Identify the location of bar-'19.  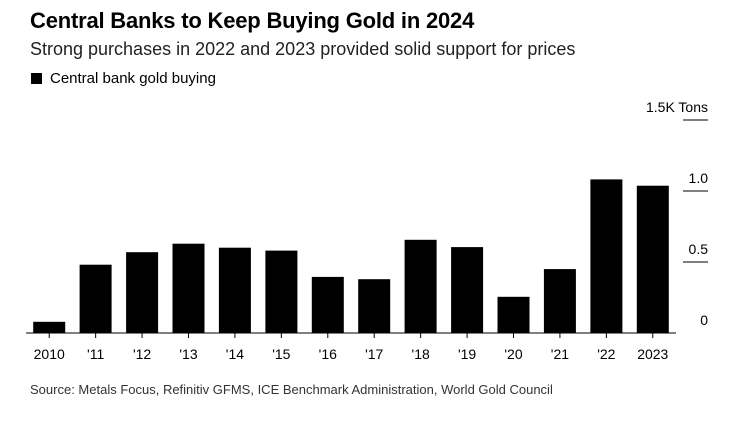
(467, 290).